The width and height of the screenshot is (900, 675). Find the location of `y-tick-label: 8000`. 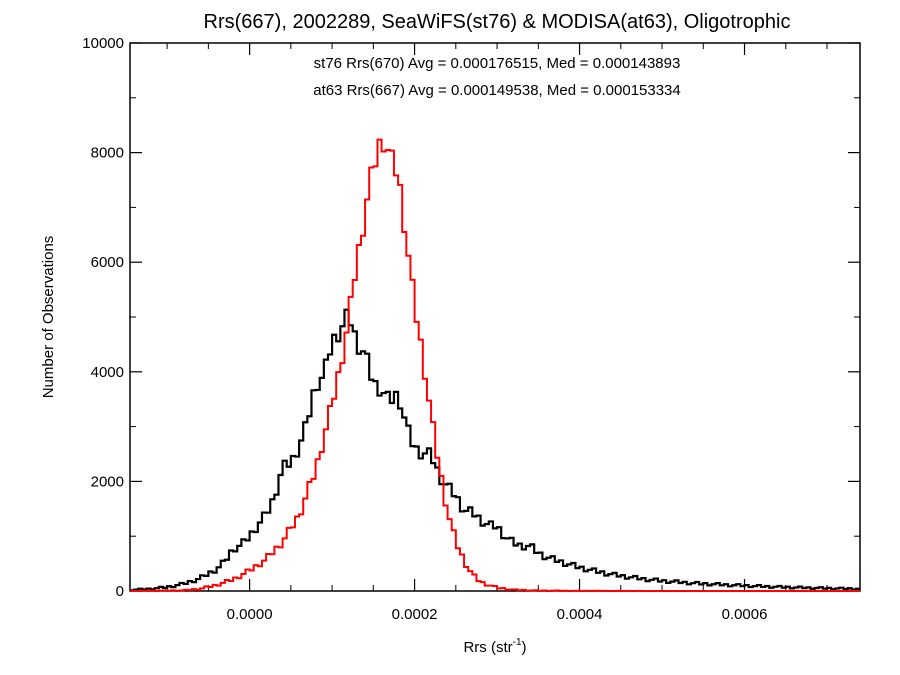

y-tick-label: 8000 is located at coordinates (107, 153).